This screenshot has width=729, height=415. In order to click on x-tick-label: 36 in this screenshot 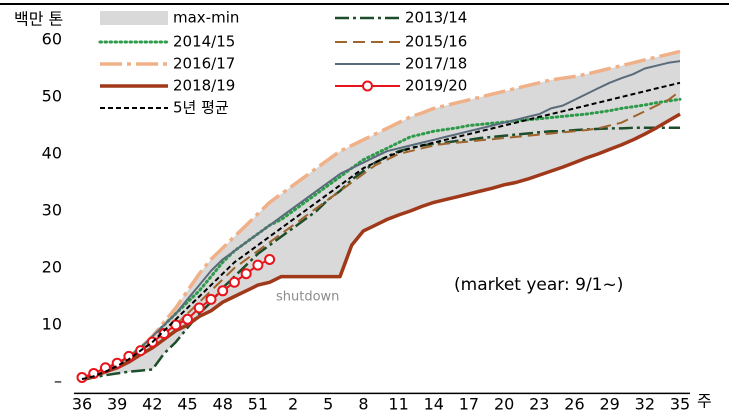, I will do `click(82, 404)`.